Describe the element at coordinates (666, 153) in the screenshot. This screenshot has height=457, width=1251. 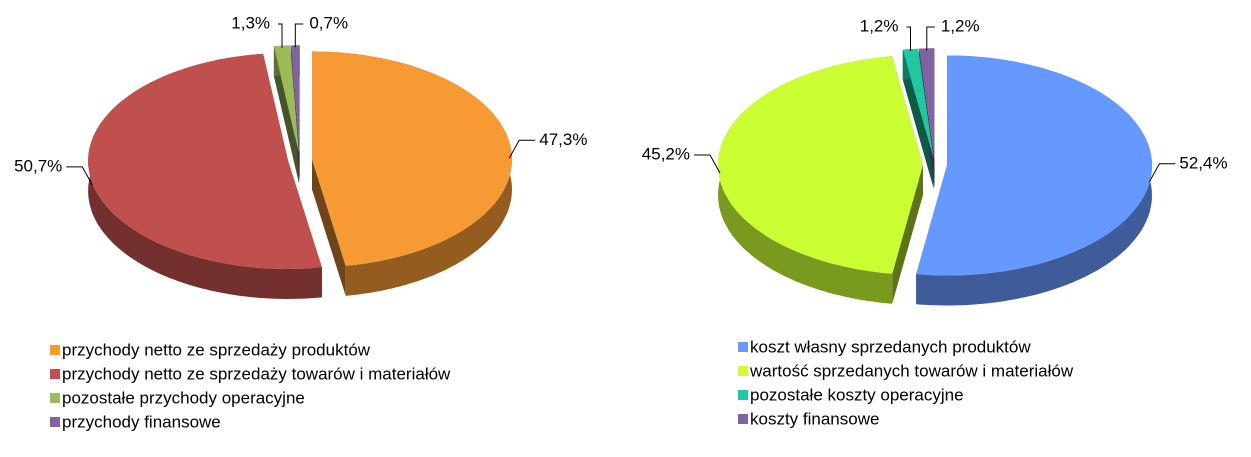
I see `data-label: 45,2%` at that location.